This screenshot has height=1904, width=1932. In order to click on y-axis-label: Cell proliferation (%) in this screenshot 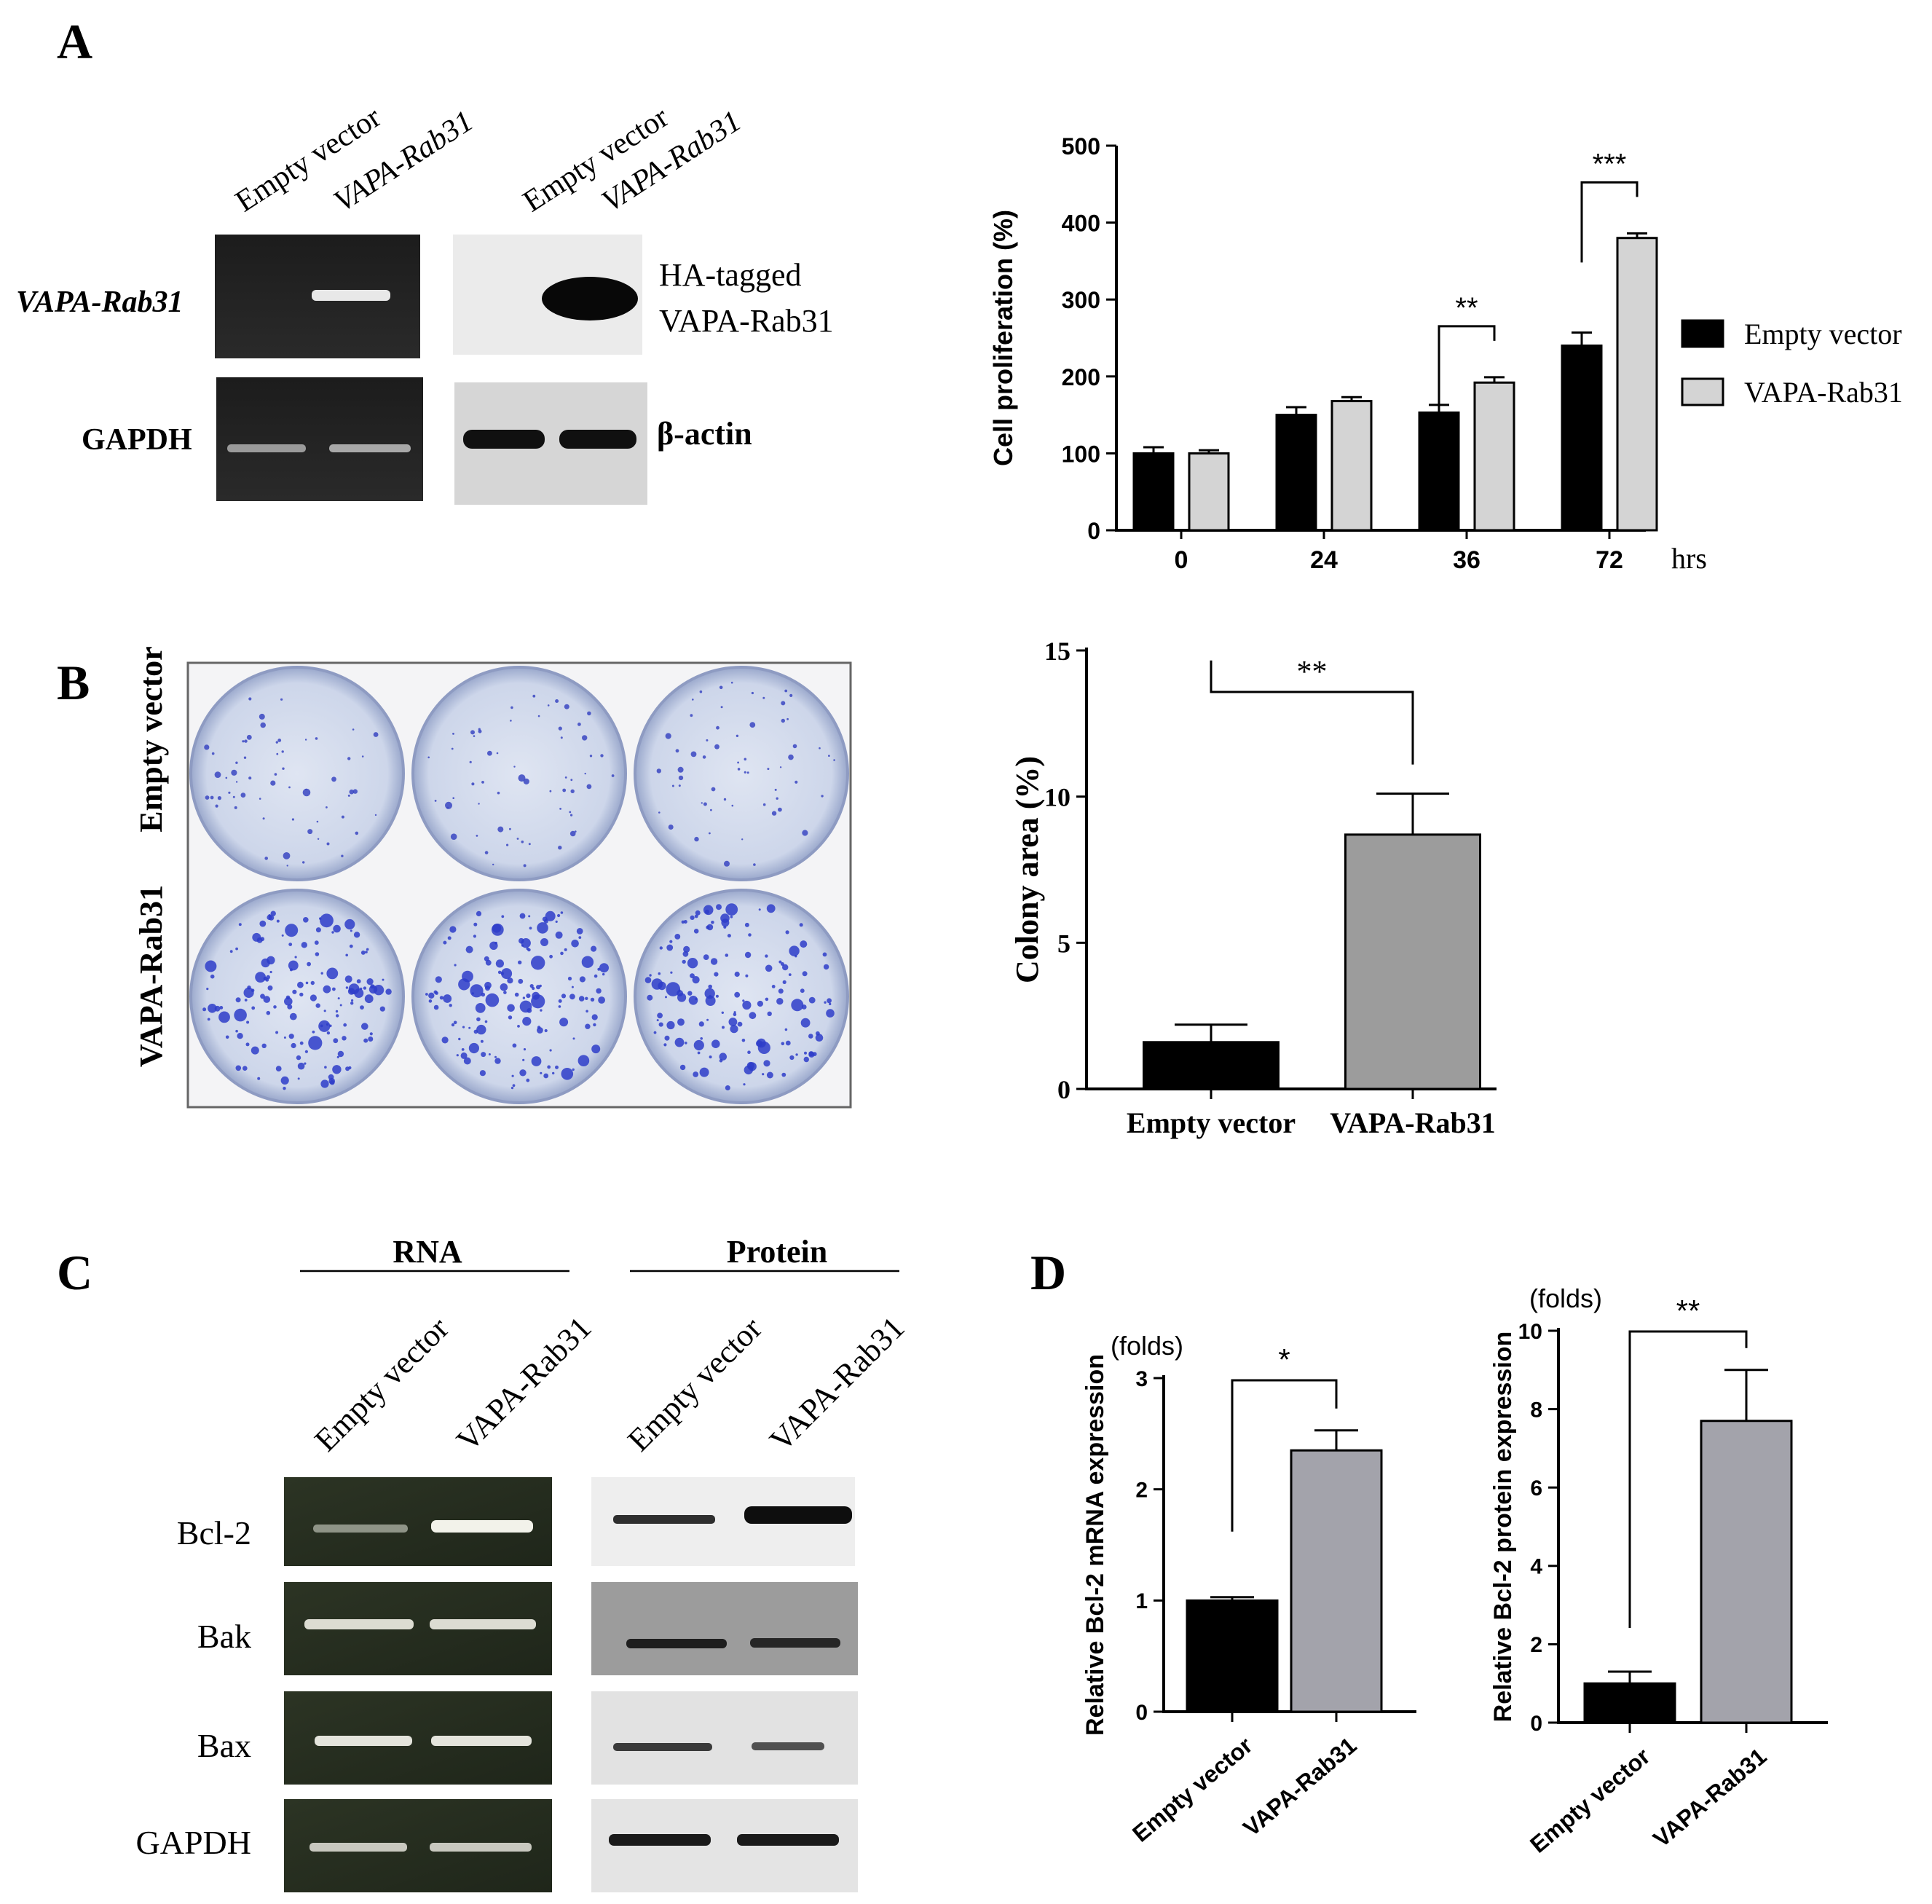, I will do `click(1003, 338)`.